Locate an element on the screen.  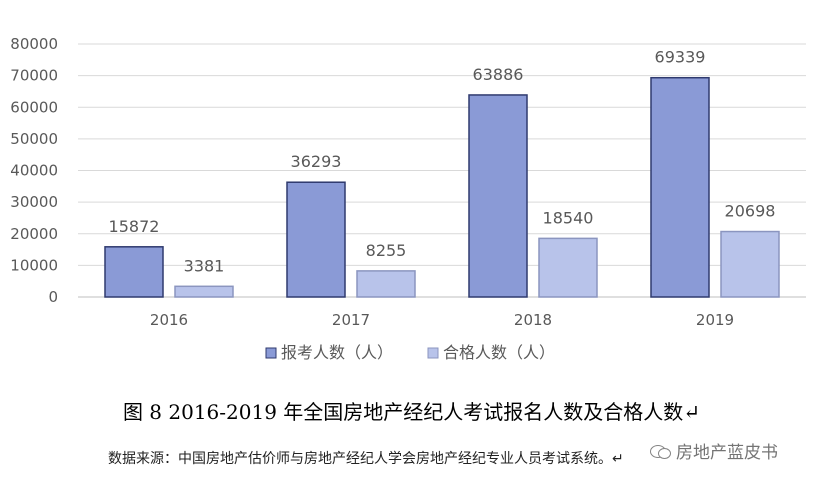
y-tick-label: 50000 is located at coordinates (34, 139).